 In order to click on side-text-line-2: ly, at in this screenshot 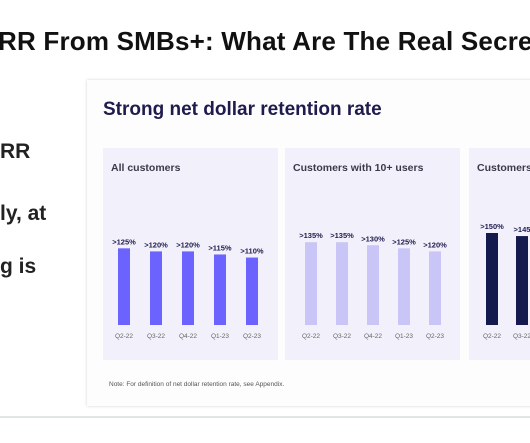, I will do `click(23, 213)`.